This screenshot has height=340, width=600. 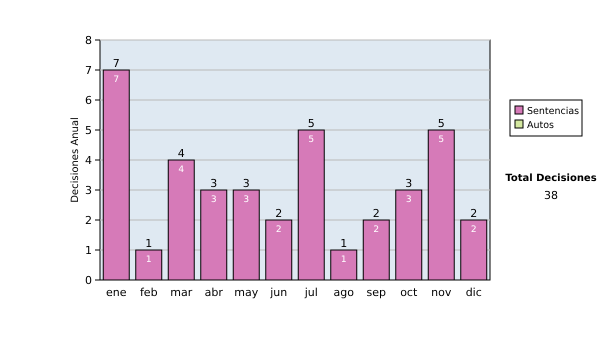 What do you see at coordinates (181, 292) in the screenshot?
I see `x-tick-label: mar` at bounding box center [181, 292].